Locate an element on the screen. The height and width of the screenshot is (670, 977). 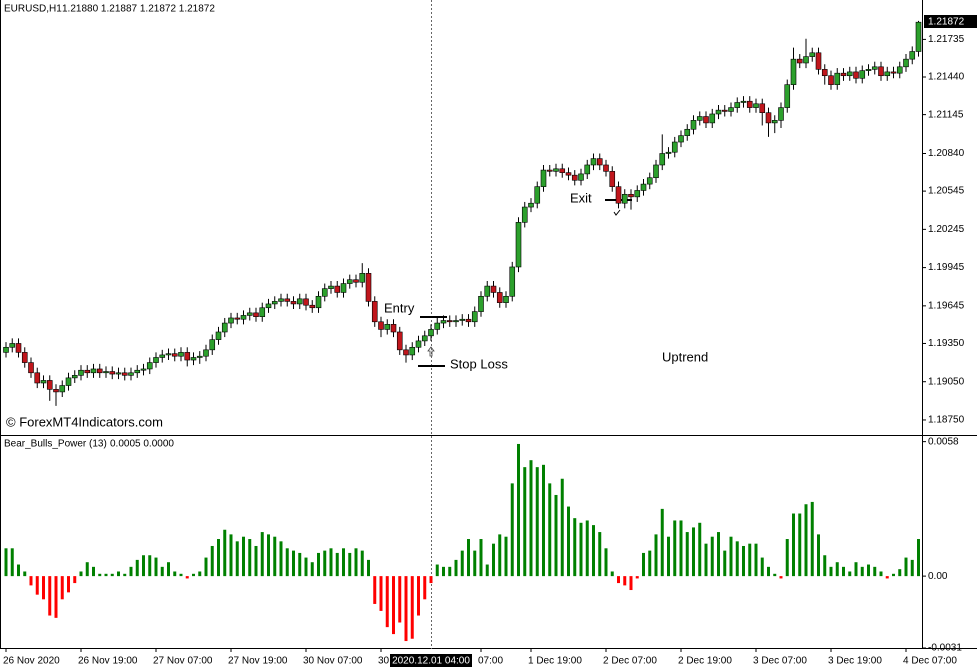
y-tick-label: 1.20245 is located at coordinates (946, 229).